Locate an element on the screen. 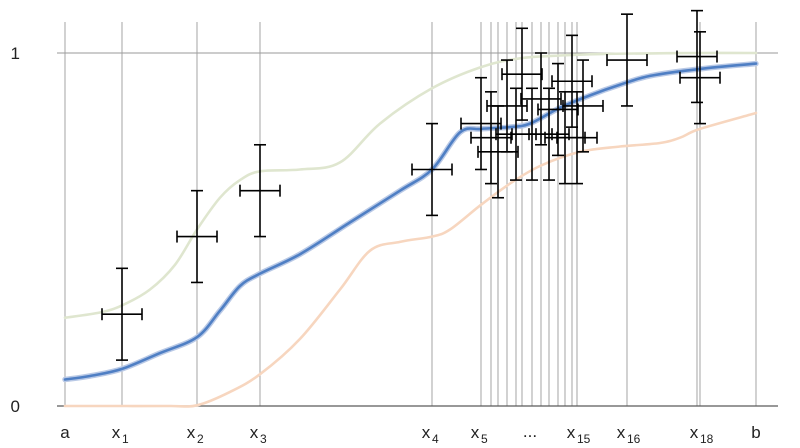 Image resolution: width=800 pixels, height=448 pixels. x-tick-label-subscript: 1 is located at coordinates (125, 439).